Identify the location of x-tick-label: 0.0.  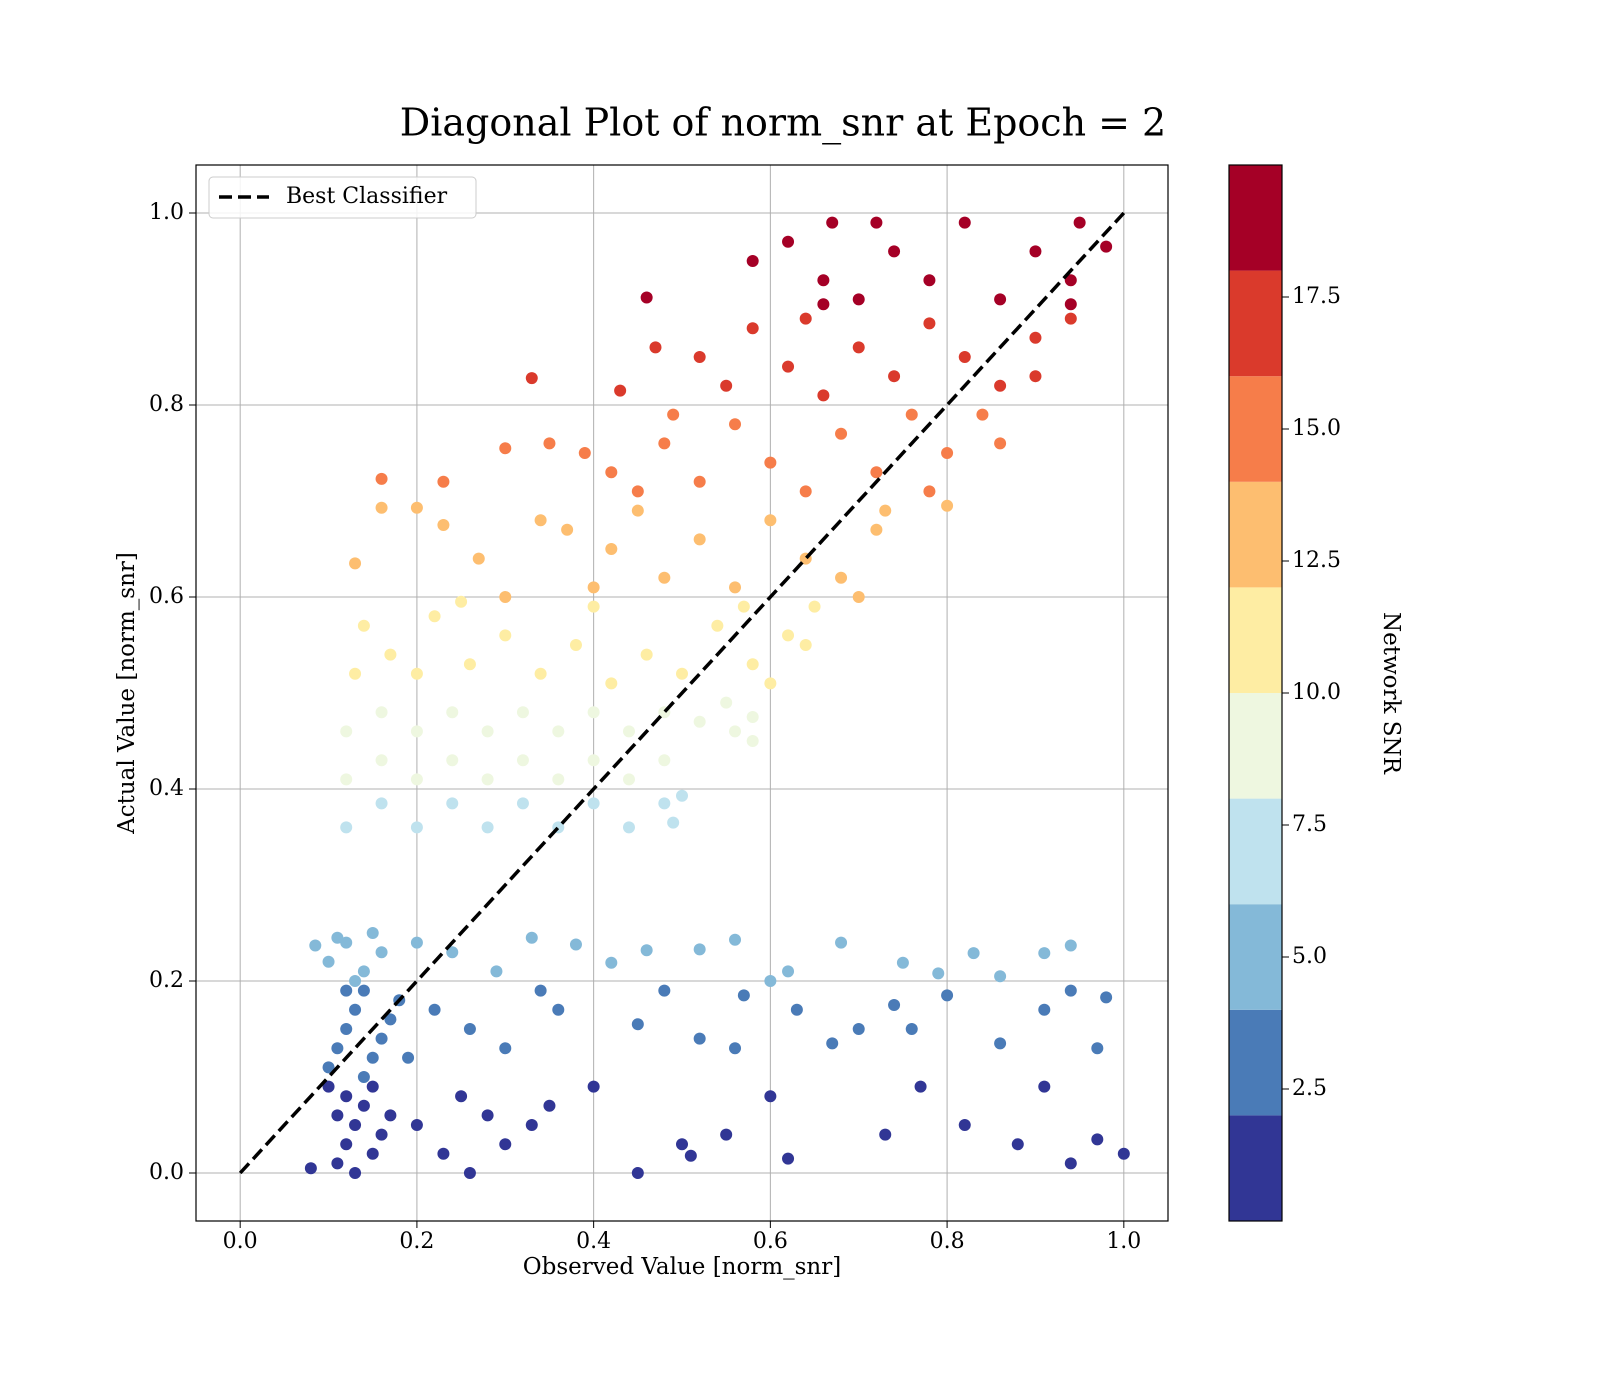
(240, 1241).